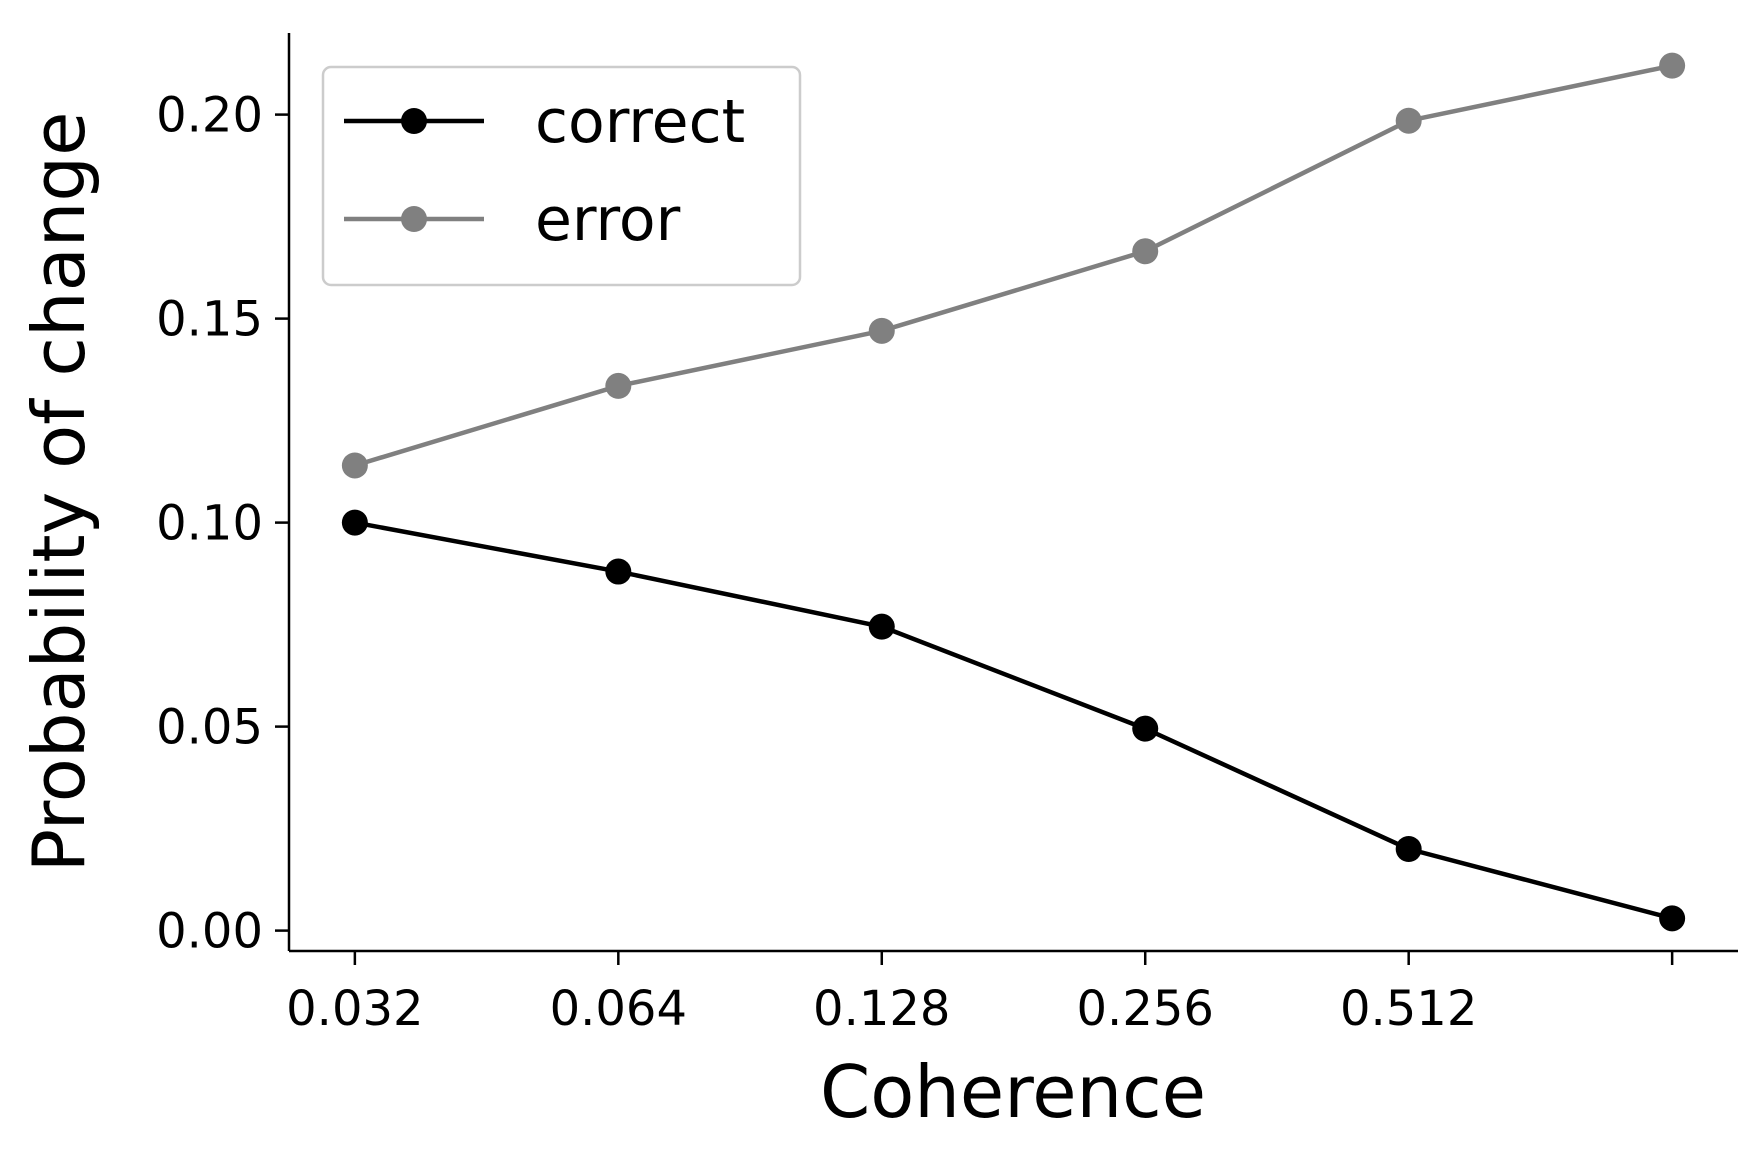  What do you see at coordinates (209, 728) in the screenshot?
I see `y-tick-label: 0.05` at bounding box center [209, 728].